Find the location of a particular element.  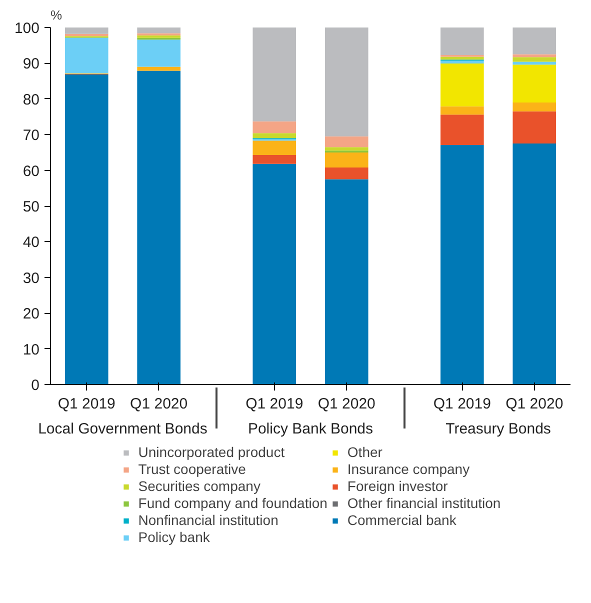

y-tick-label: 0 is located at coordinates (35, 385).